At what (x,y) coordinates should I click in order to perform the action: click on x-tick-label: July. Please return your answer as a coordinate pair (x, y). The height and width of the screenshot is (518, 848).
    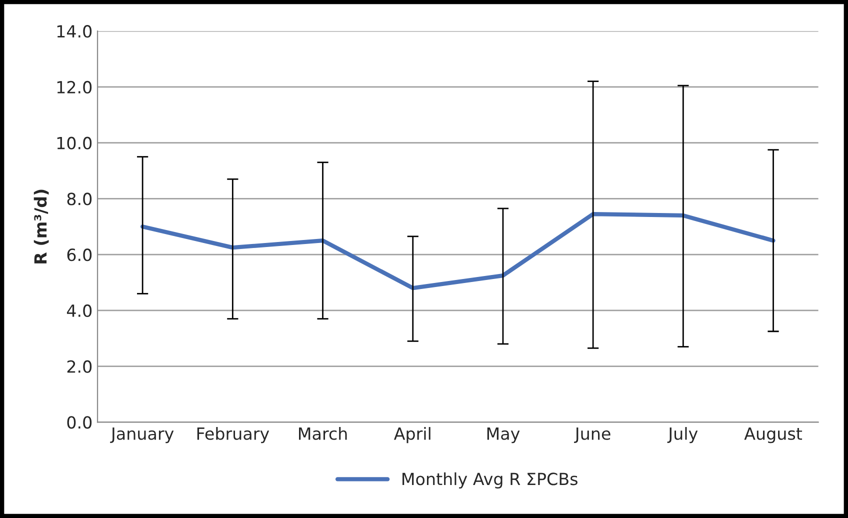
    Looking at the image, I should click on (682, 435).